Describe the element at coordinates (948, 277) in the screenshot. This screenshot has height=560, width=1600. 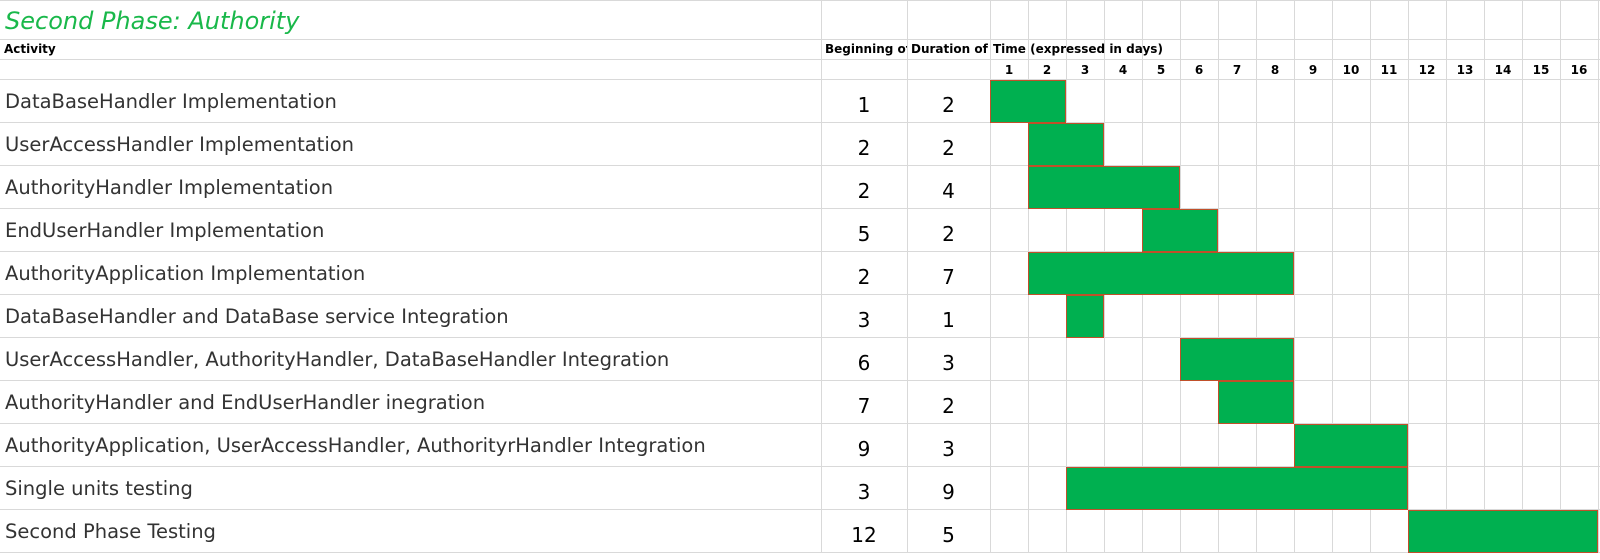
I see `duration-value: 7` at that location.